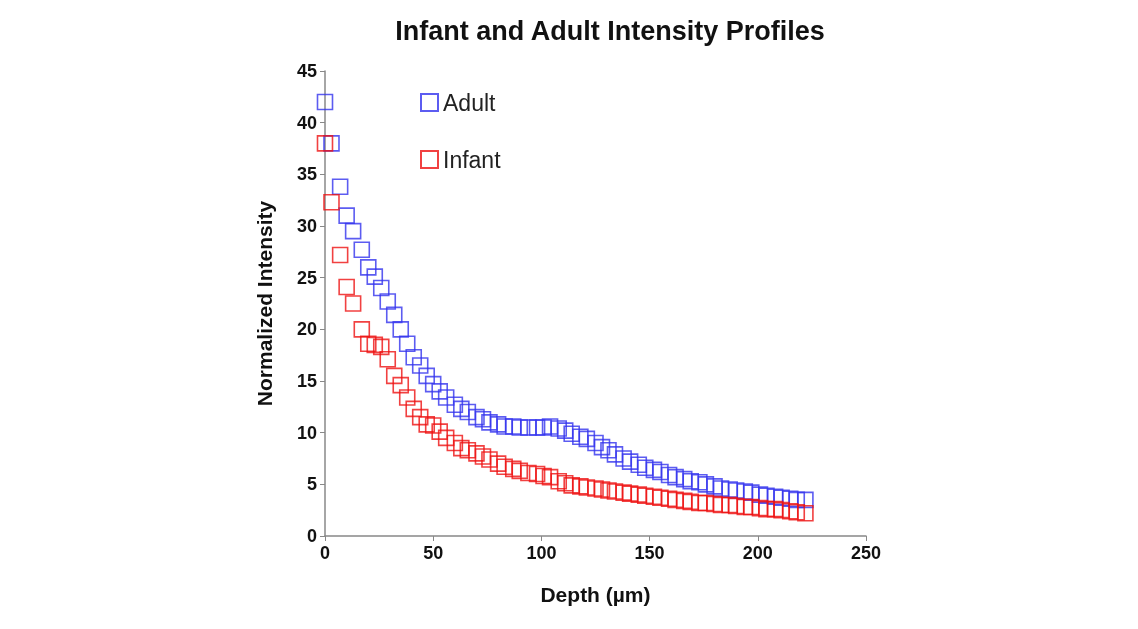  What do you see at coordinates (306, 174) in the screenshot?
I see `y-tick-label: 35` at bounding box center [306, 174].